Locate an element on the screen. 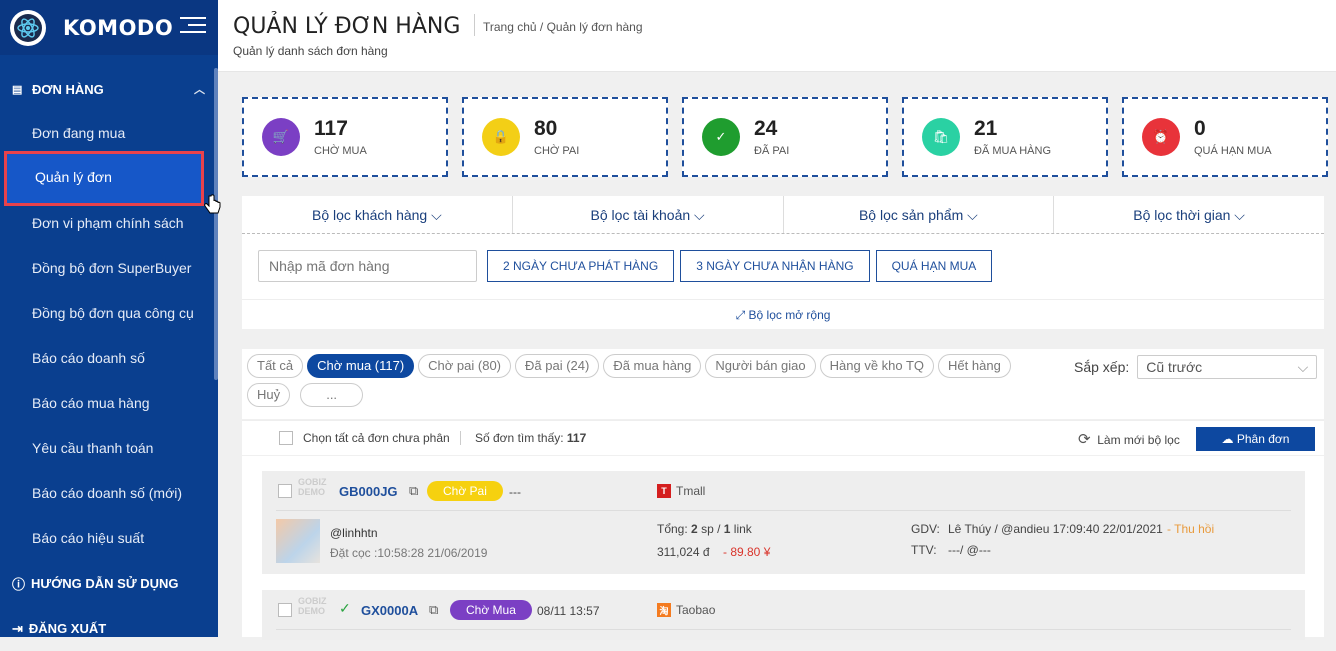  expand-icon: ⤢ is located at coordinates (740, 315).